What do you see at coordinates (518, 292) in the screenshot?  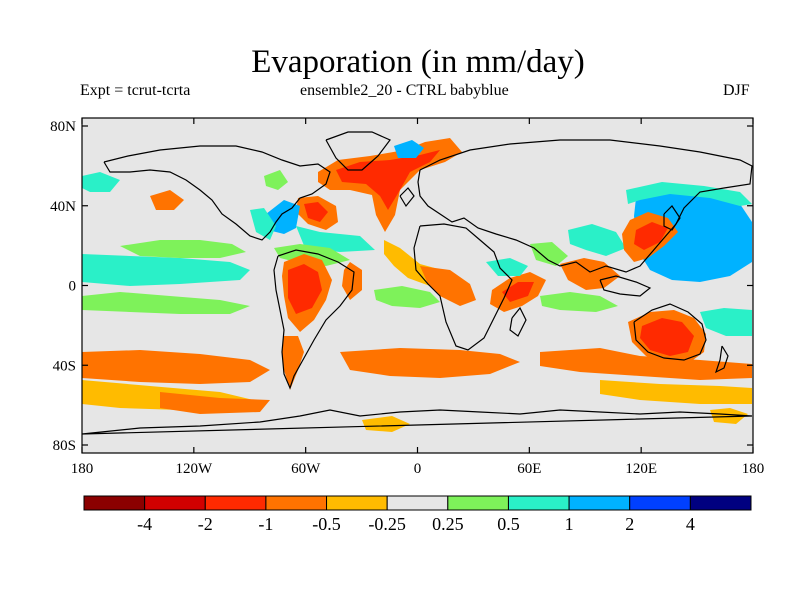 I see `region-africa-east-core` at bounding box center [518, 292].